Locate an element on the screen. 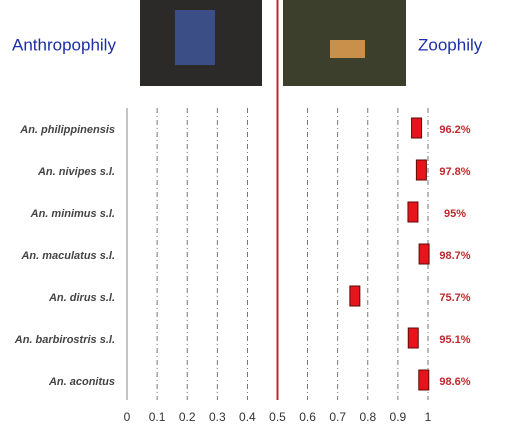 The height and width of the screenshot is (433, 506). x-tick-label: 0.6 is located at coordinates (307, 417).